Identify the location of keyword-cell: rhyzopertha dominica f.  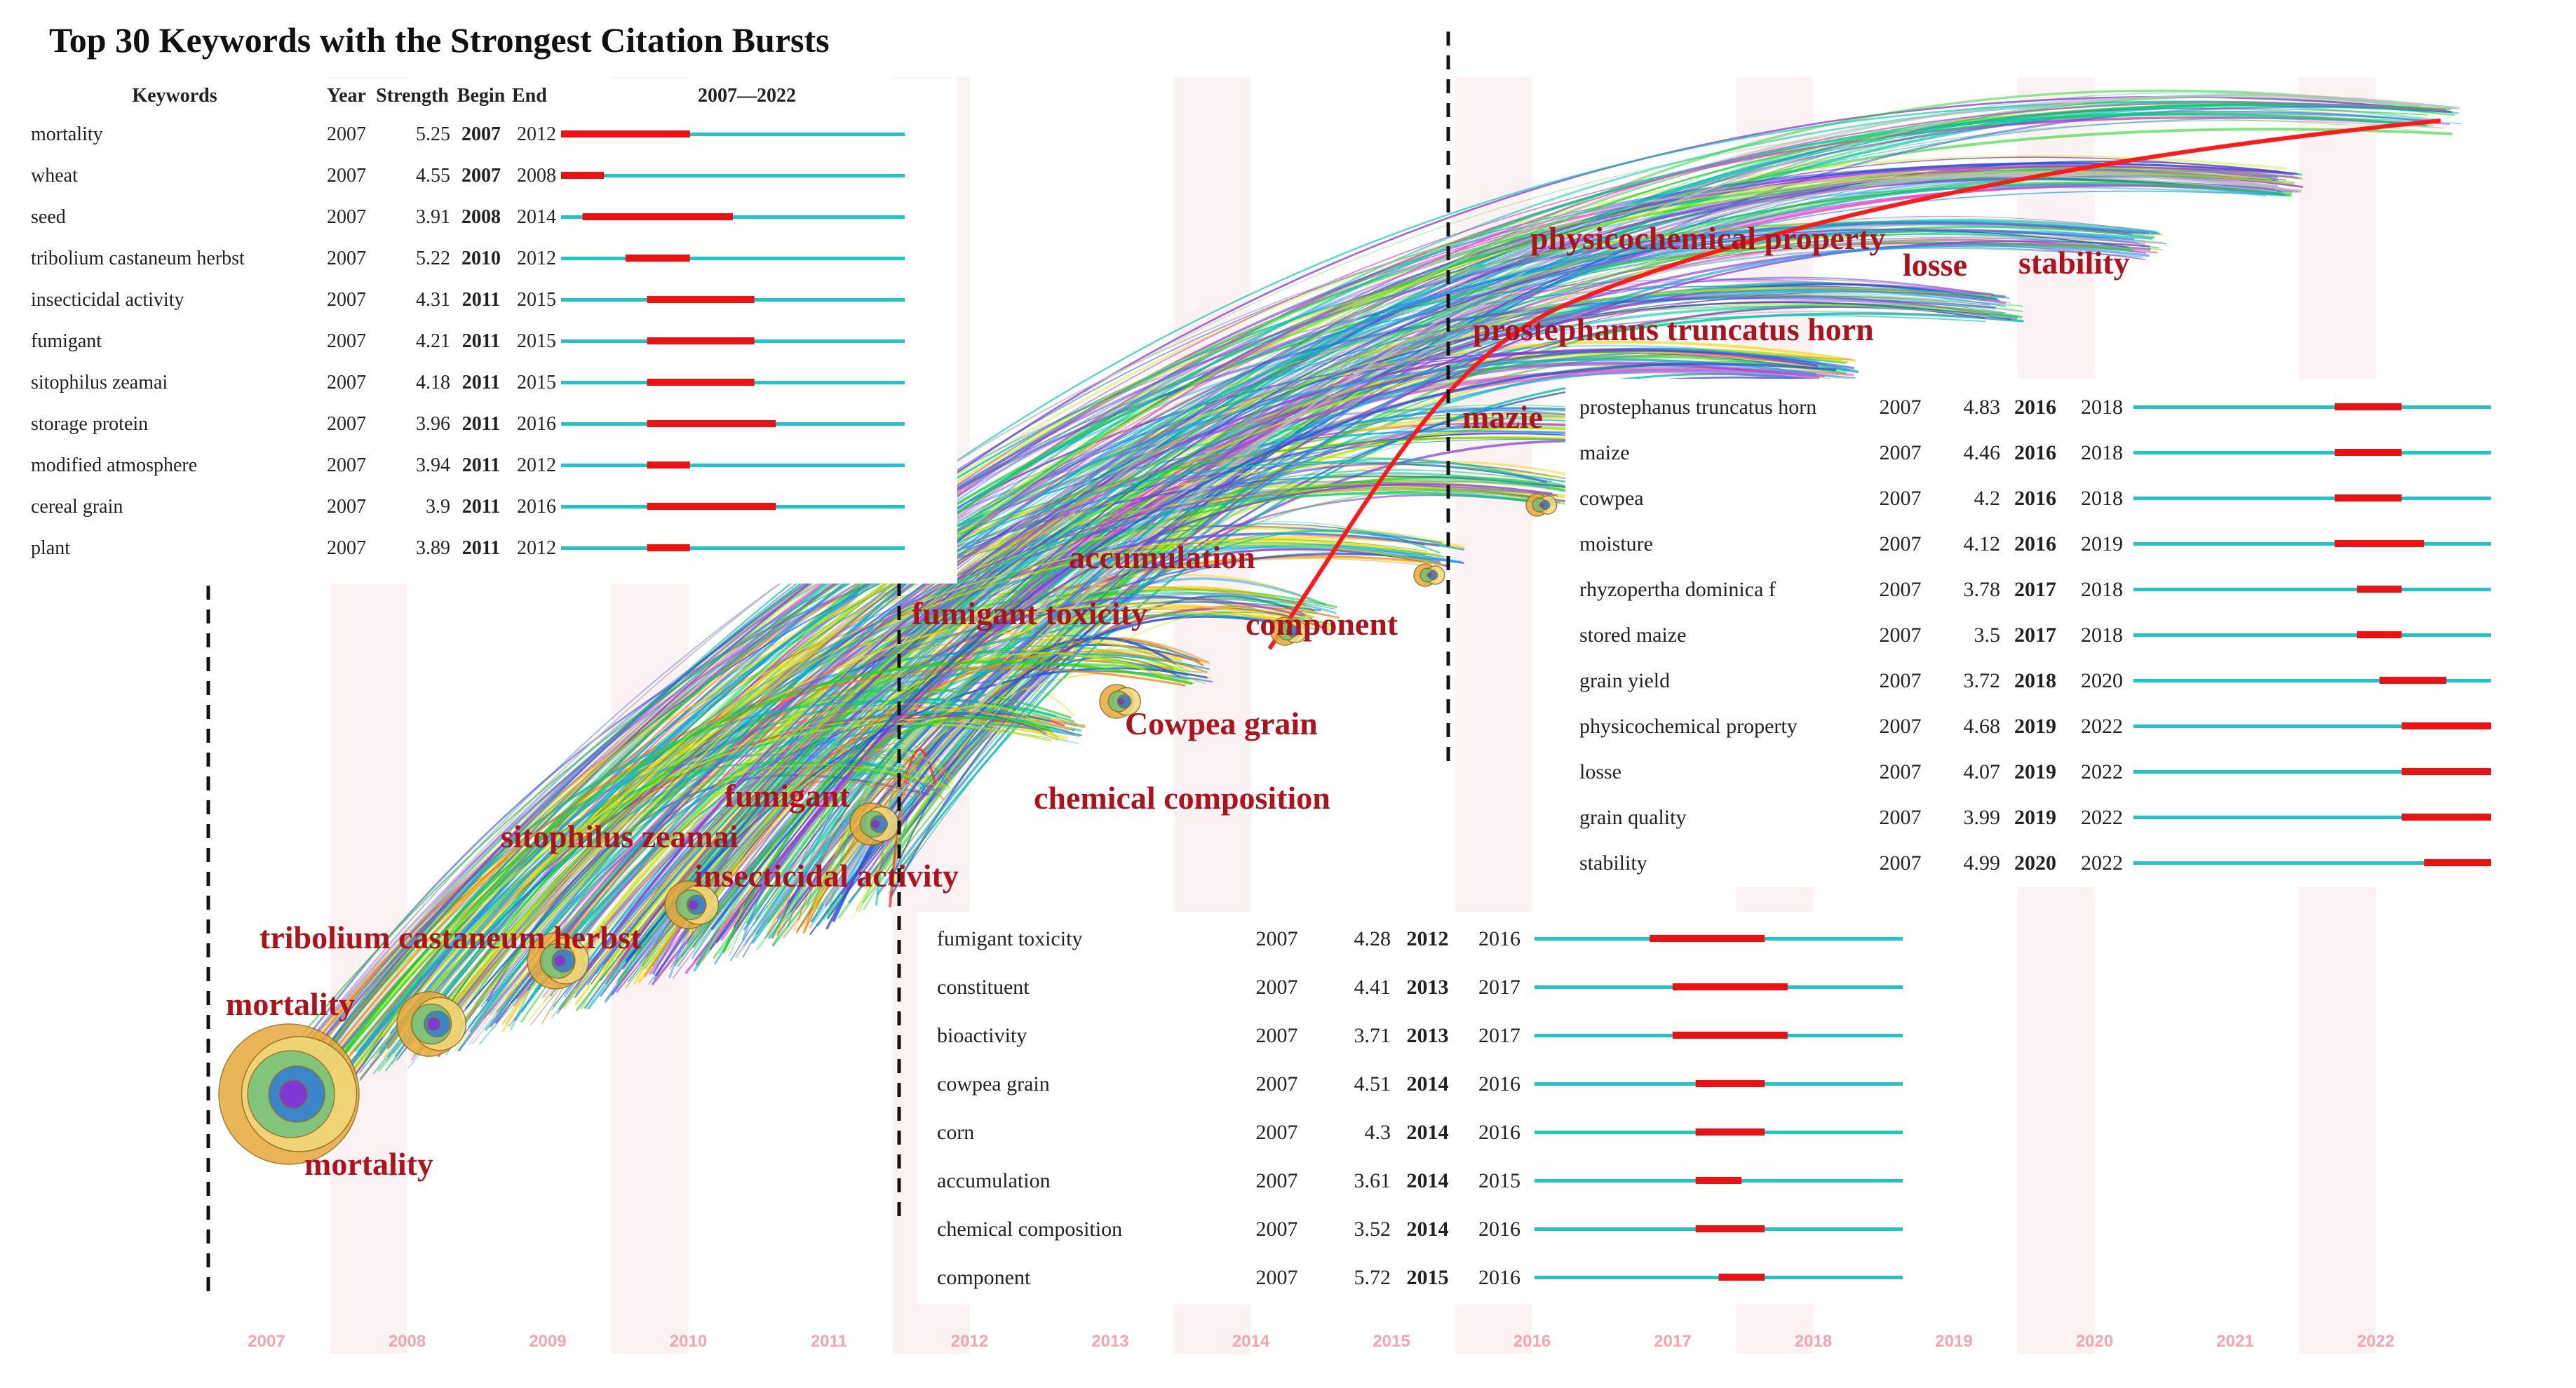
(1677, 589).